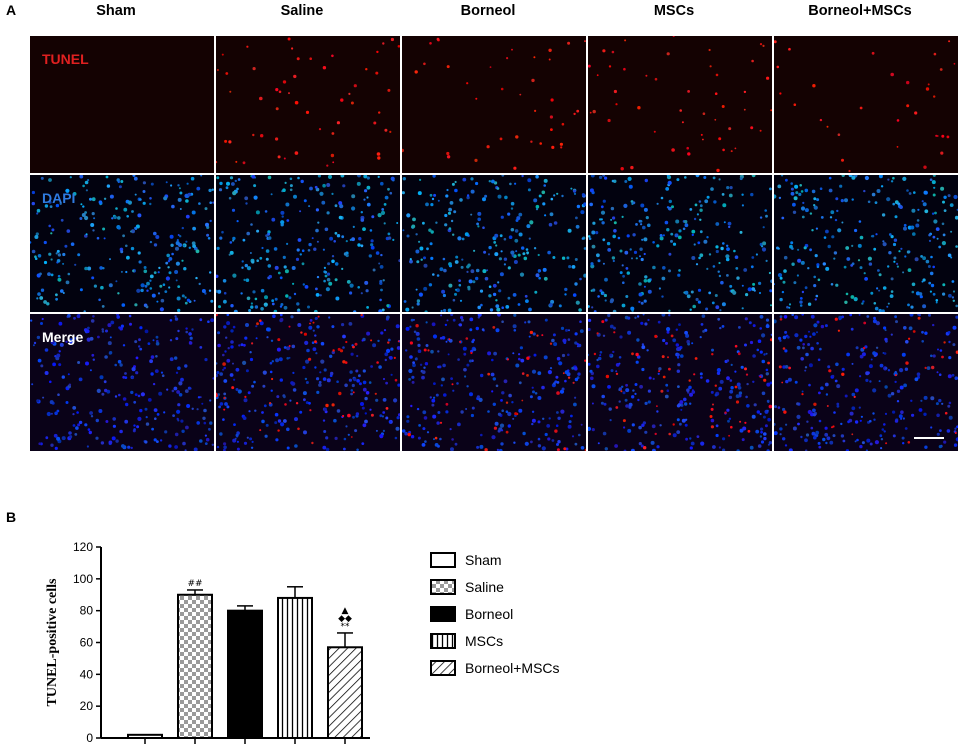  I want to click on row-label-tunel: TUNEL, so click(65, 59).